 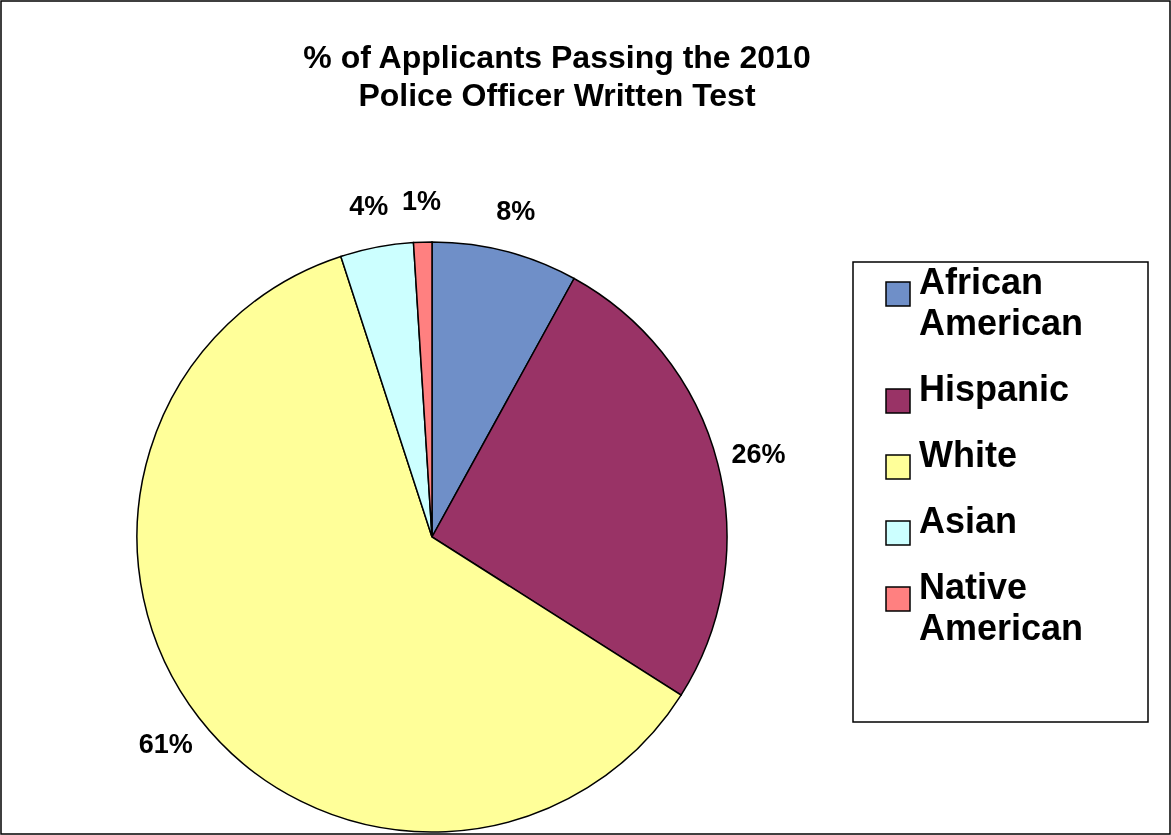 What do you see at coordinates (557, 76) in the screenshot?
I see `chart-title: % of Applicants Passing the 2010 Police Officer Written Test` at bounding box center [557, 76].